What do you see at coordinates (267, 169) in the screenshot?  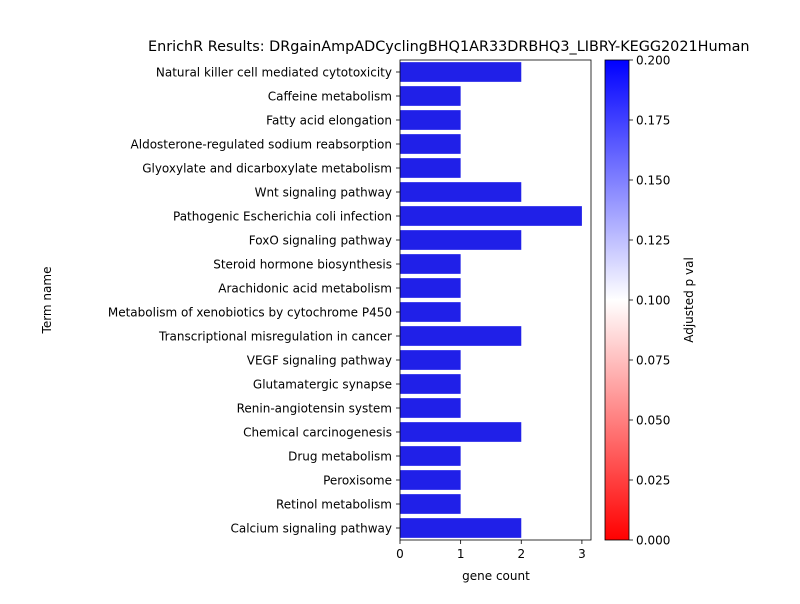 I see `y-tick-label: Glyoxylate and dicarboxylate metabolism` at bounding box center [267, 169].